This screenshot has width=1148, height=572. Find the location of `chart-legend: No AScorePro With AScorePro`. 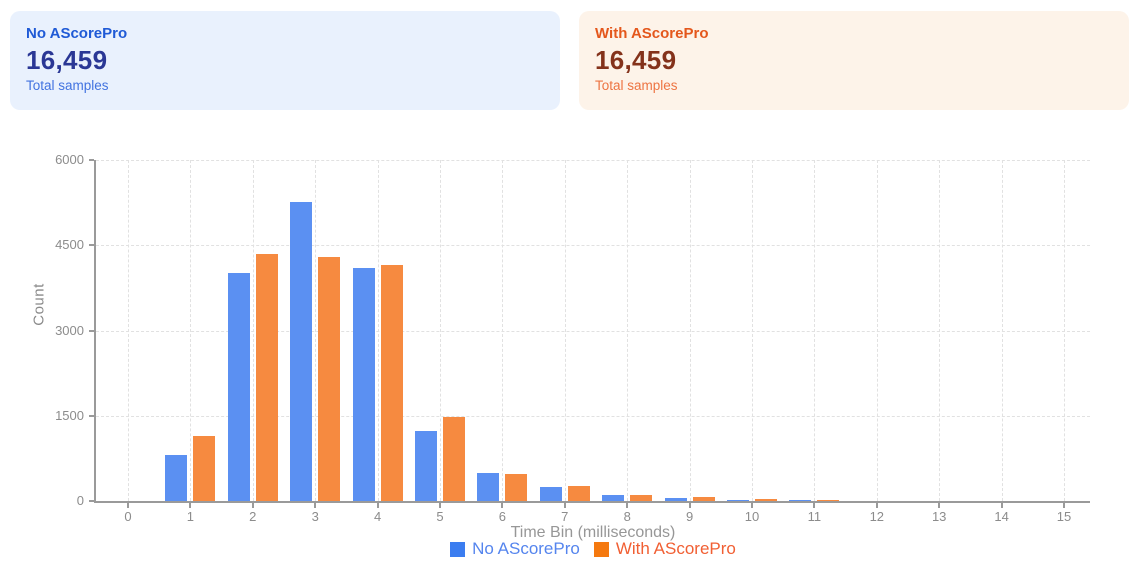

chart-legend: No AScorePro With AScorePro is located at coordinates (593, 549).